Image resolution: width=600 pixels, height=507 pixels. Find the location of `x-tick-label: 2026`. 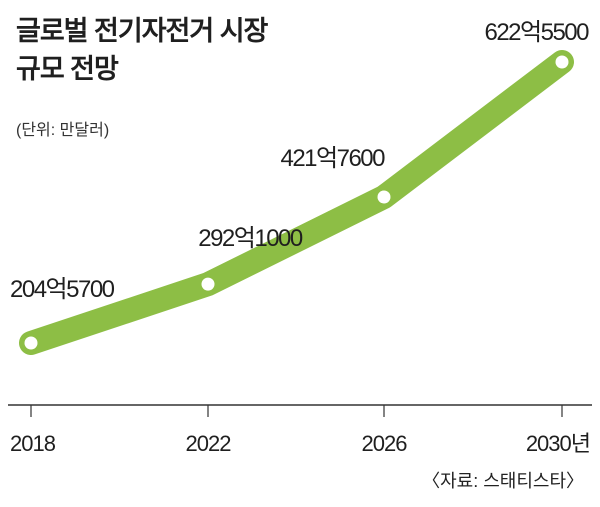

x-tick-label: 2026 is located at coordinates (385, 443).